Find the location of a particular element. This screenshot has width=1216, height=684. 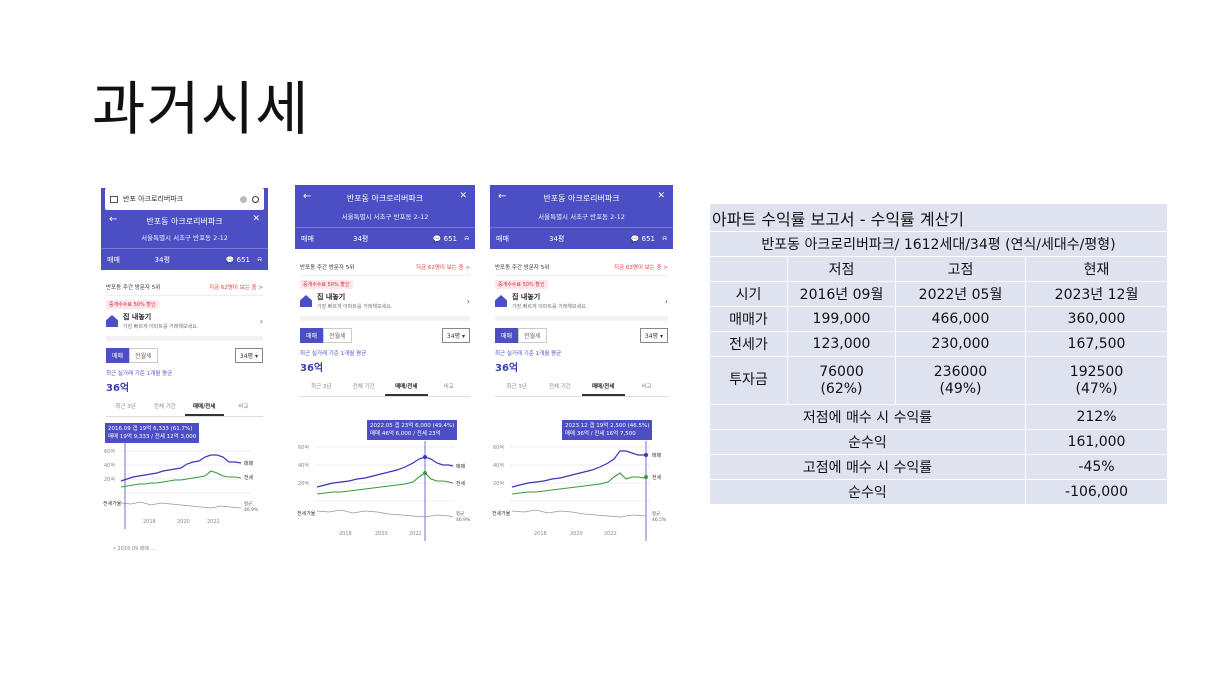

y-tick: 40억 is located at coordinates (498, 465).